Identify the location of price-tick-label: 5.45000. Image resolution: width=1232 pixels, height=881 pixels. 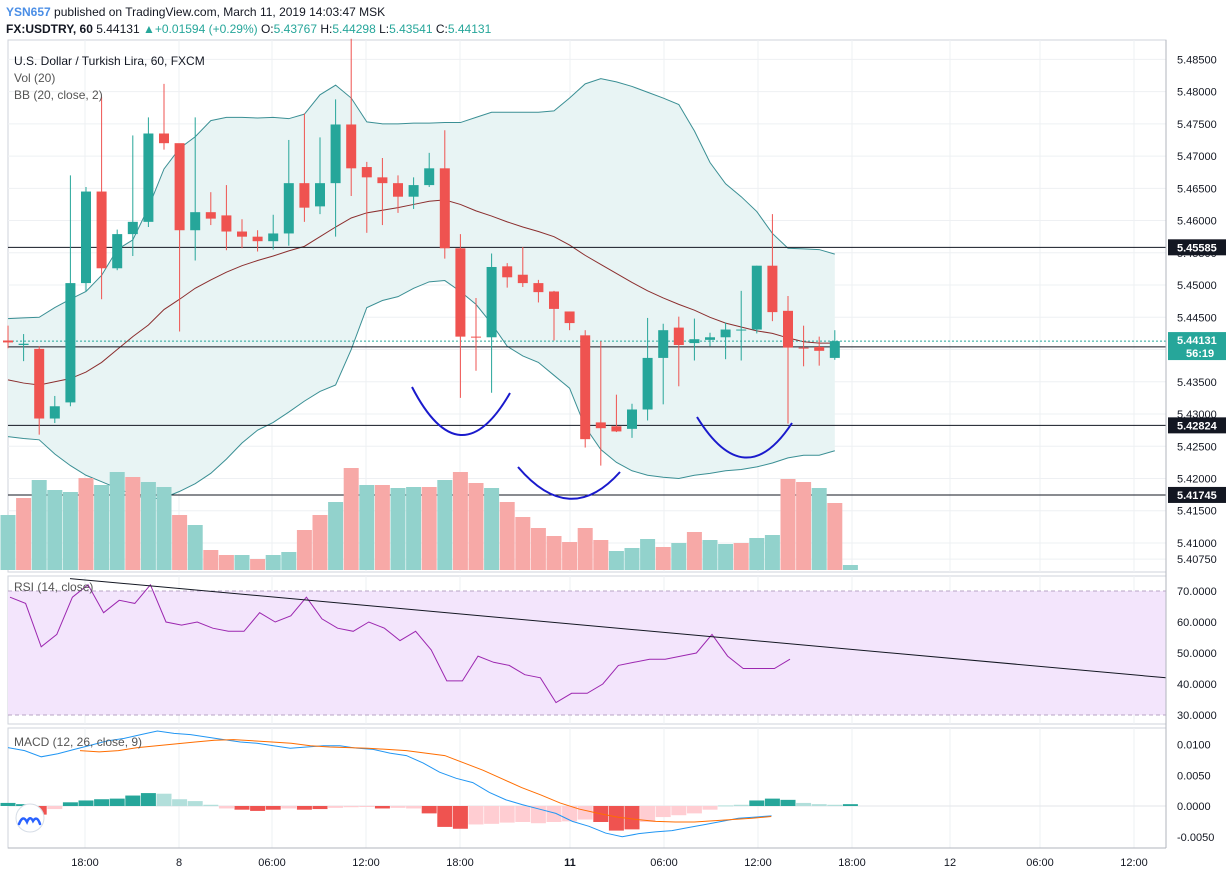
(1197, 286).